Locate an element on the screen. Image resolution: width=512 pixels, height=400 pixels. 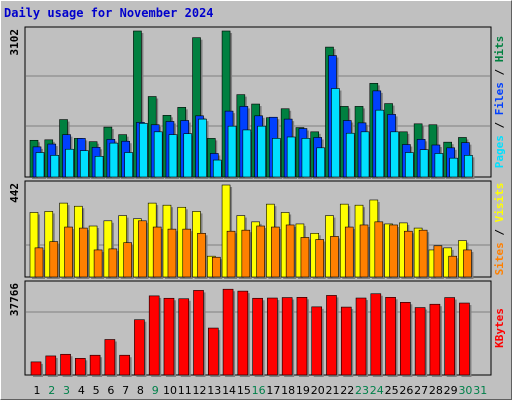
x-tick-label-25: 25 is located at coordinates (392, 390).